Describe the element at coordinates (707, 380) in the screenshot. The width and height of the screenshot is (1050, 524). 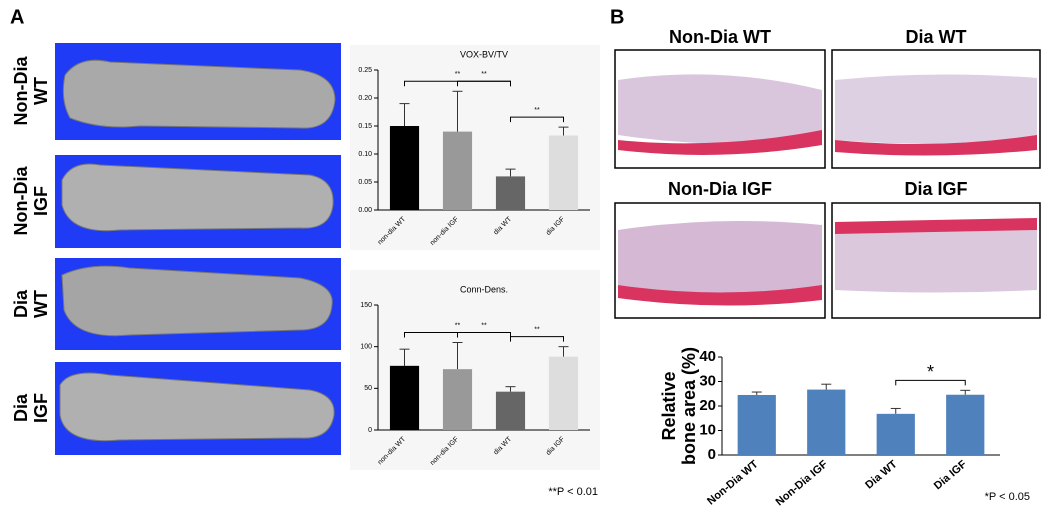
I see `y-tick-label: 30` at that location.